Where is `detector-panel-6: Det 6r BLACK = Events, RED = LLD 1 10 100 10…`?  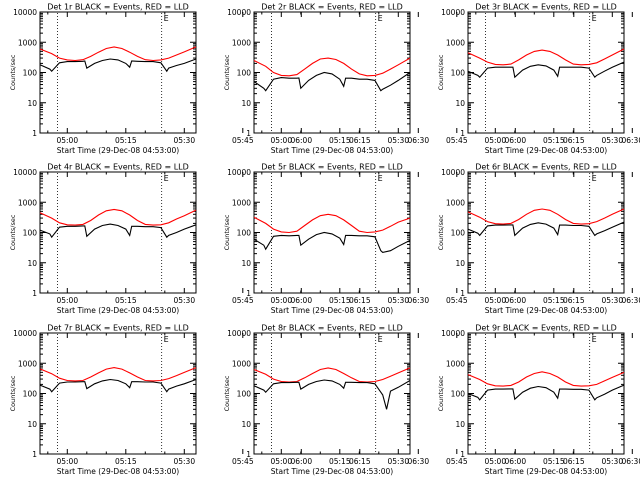 detector-panel-6: Det 6r BLACK = Events, RED = LLD 1 10 100 10… is located at coordinates (531, 239).